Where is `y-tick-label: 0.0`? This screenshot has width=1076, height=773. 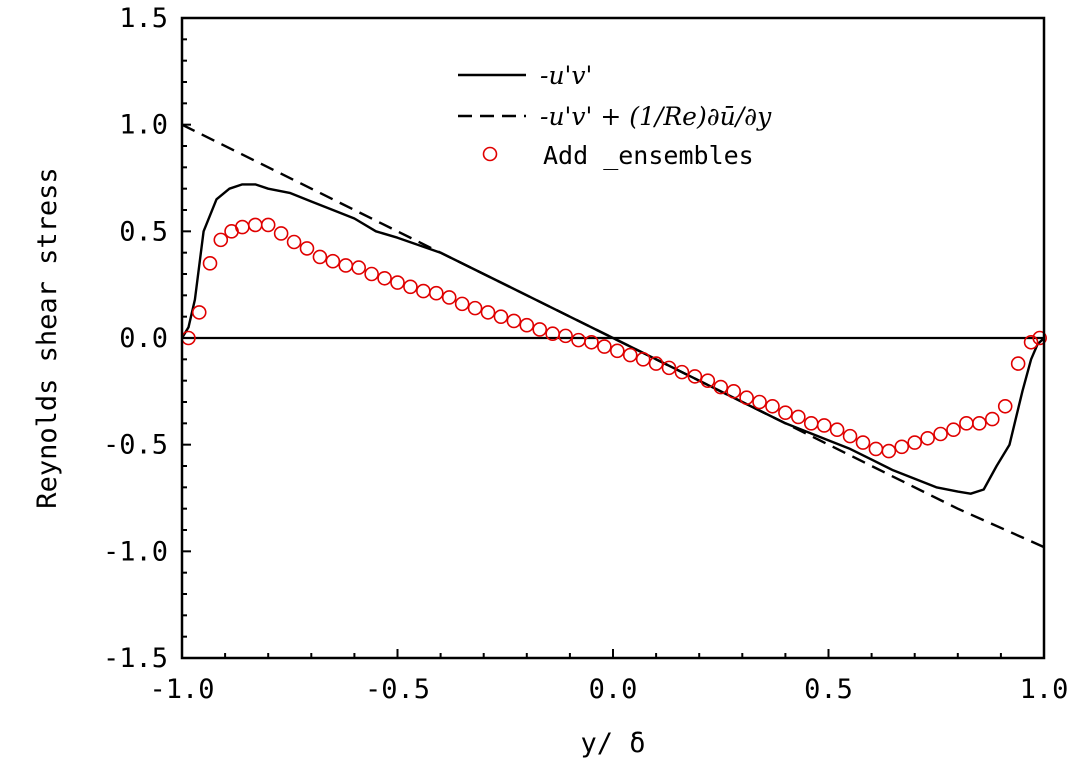 y-tick-label: 0.0 is located at coordinates (143, 338).